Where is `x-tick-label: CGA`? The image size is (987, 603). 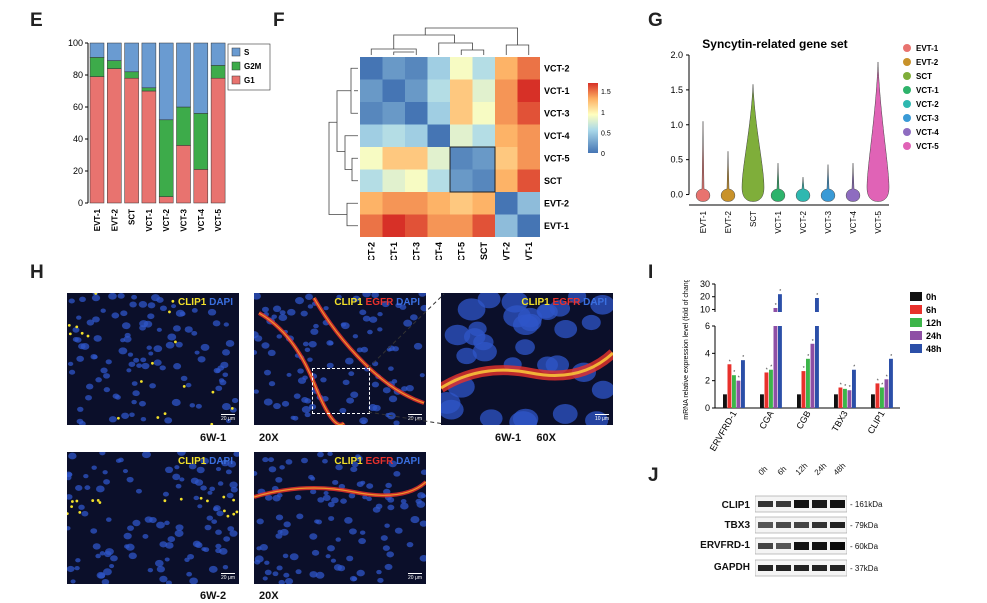
x-tick-label: CGA is located at coordinates (766, 420).